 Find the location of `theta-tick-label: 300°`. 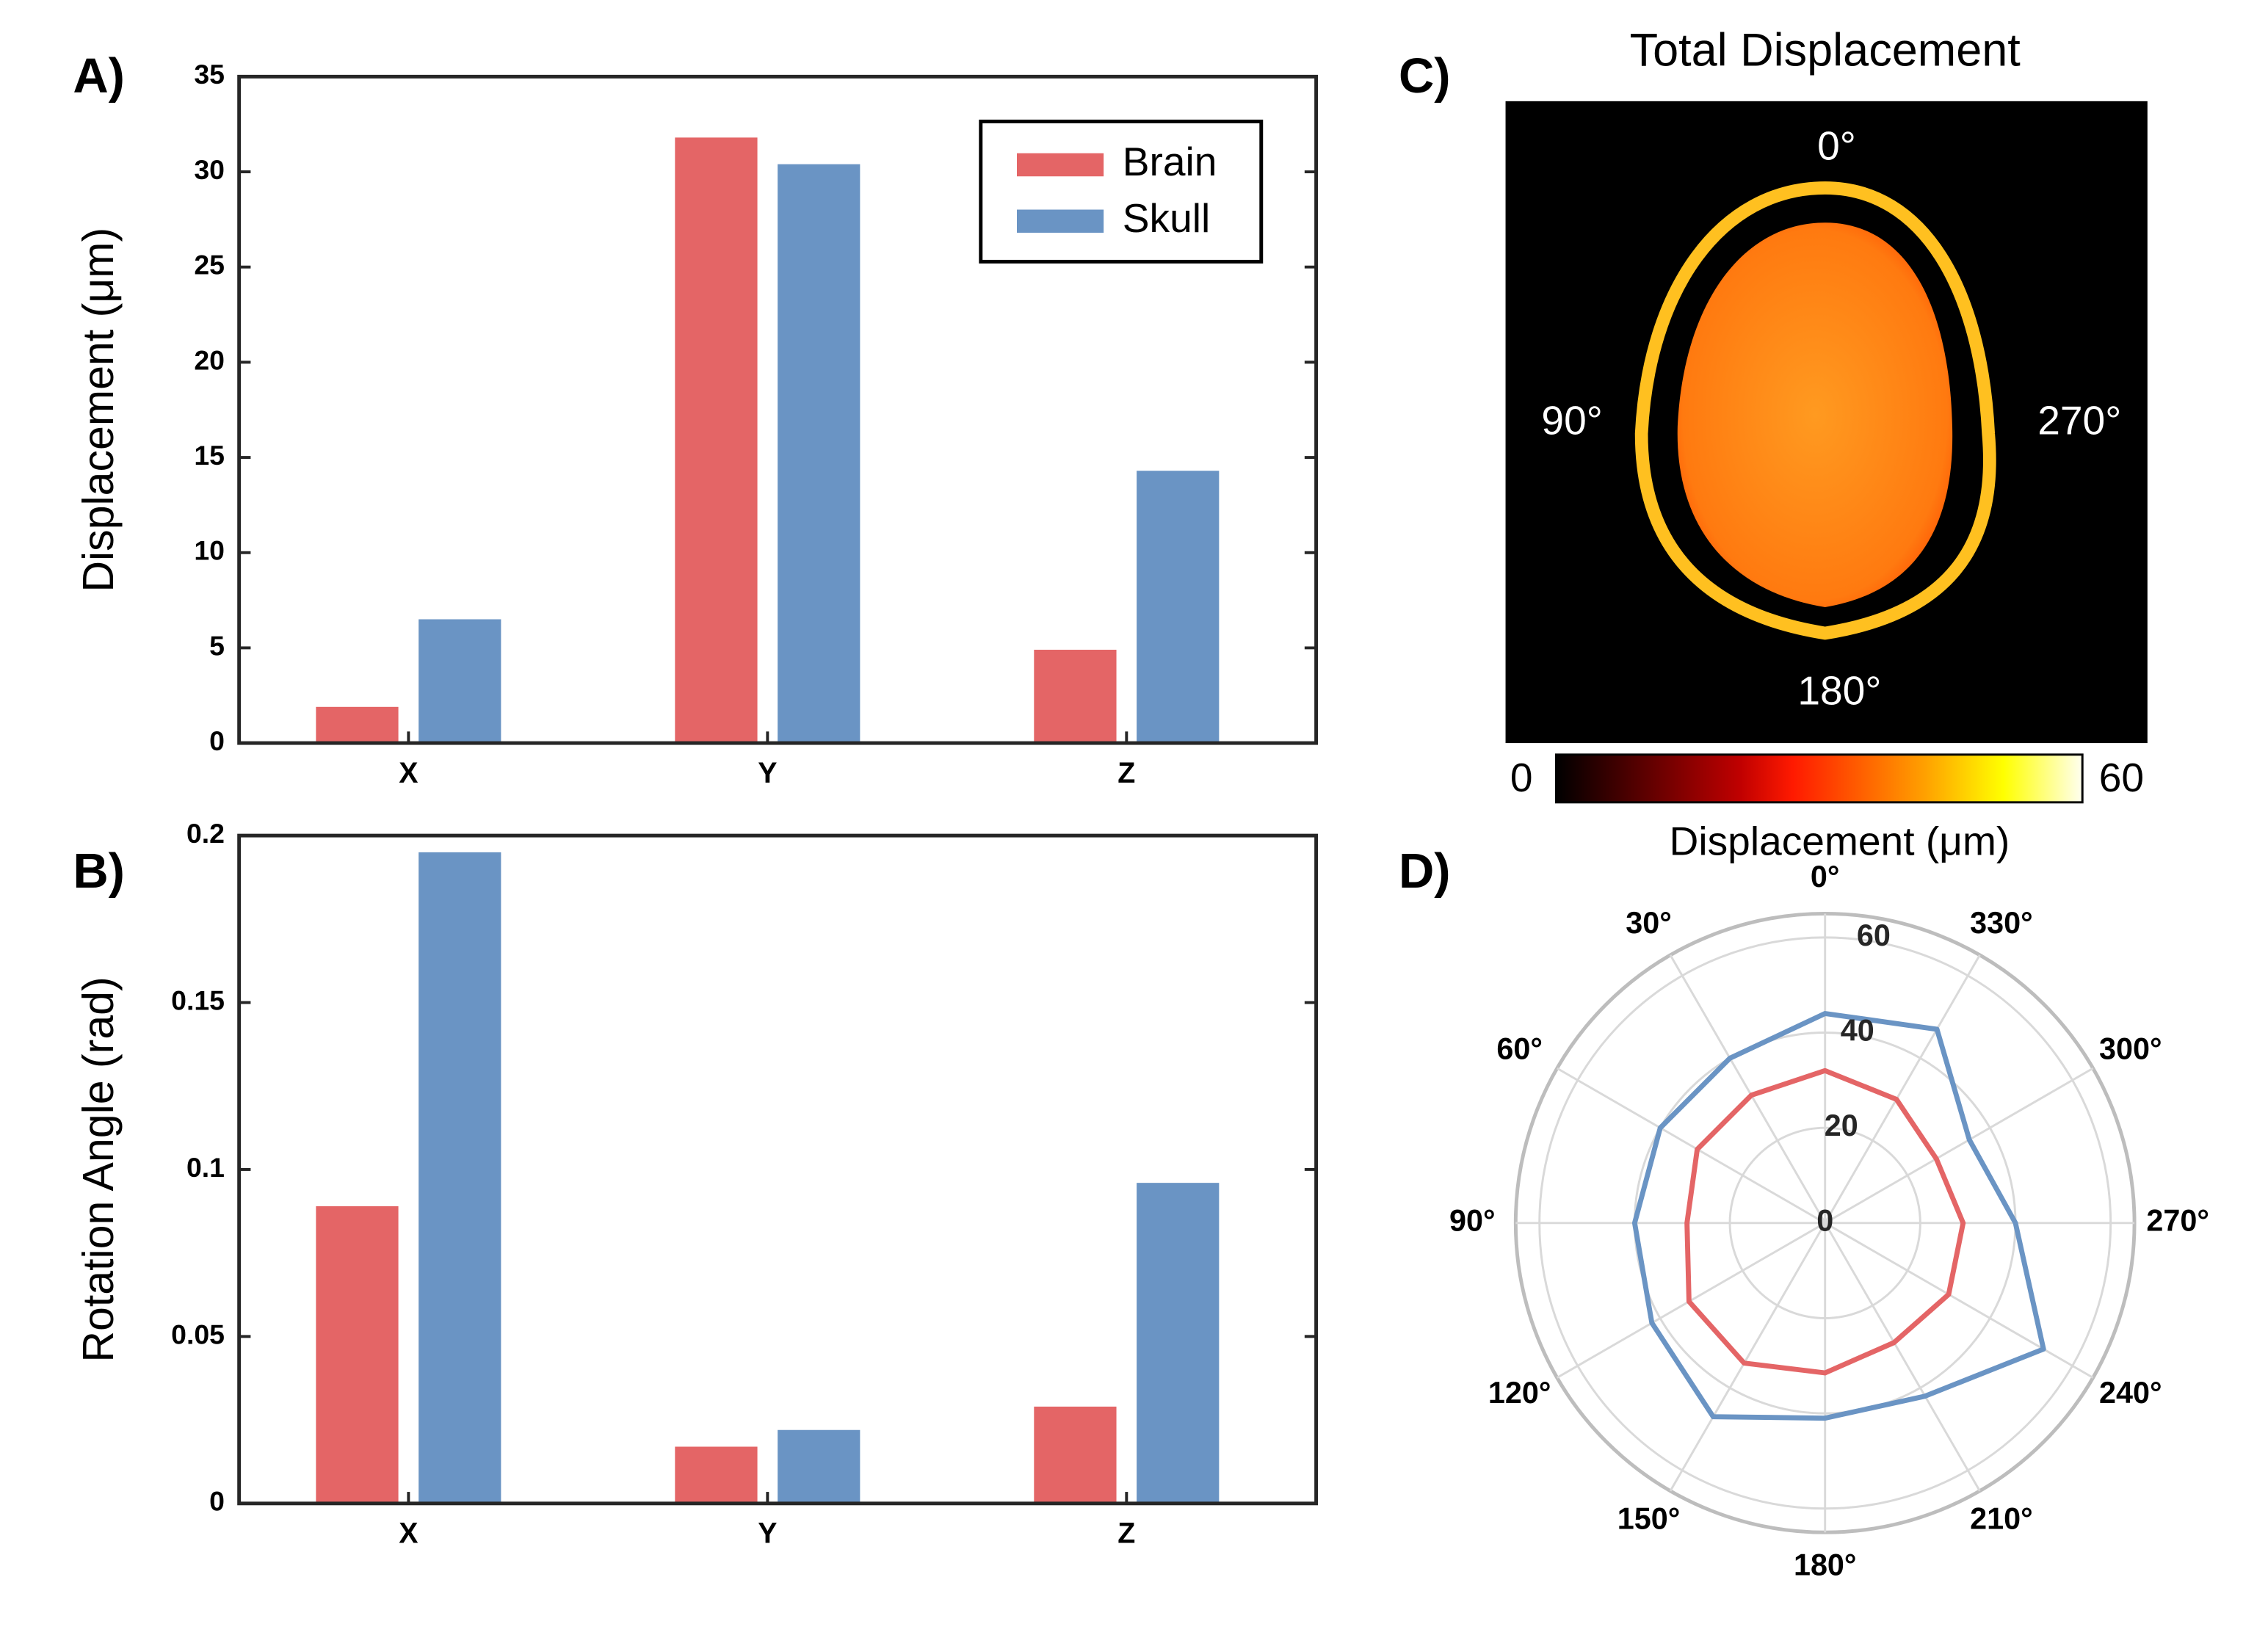

theta-tick-label: 300° is located at coordinates (2130, 1048).